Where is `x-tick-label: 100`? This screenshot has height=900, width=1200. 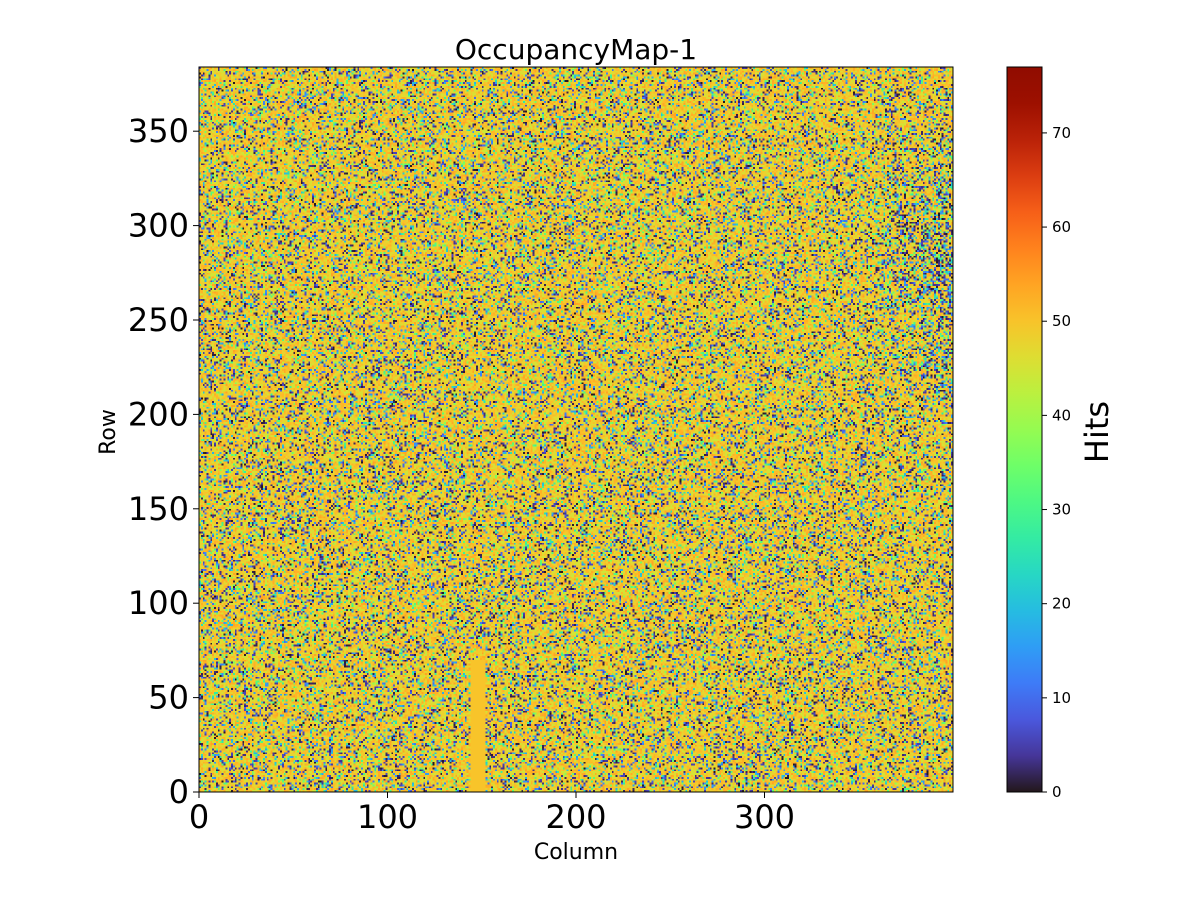
x-tick-label: 100 is located at coordinates (387, 817).